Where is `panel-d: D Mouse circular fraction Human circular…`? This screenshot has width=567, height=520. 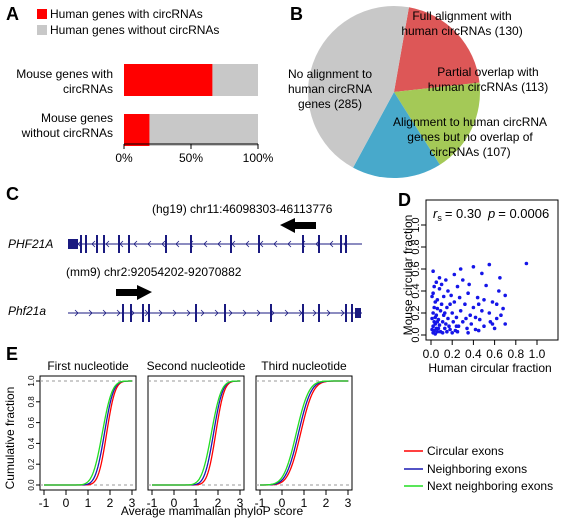
panel-d: D Mouse circular fraction Human circular… is located at coordinates (478, 282).